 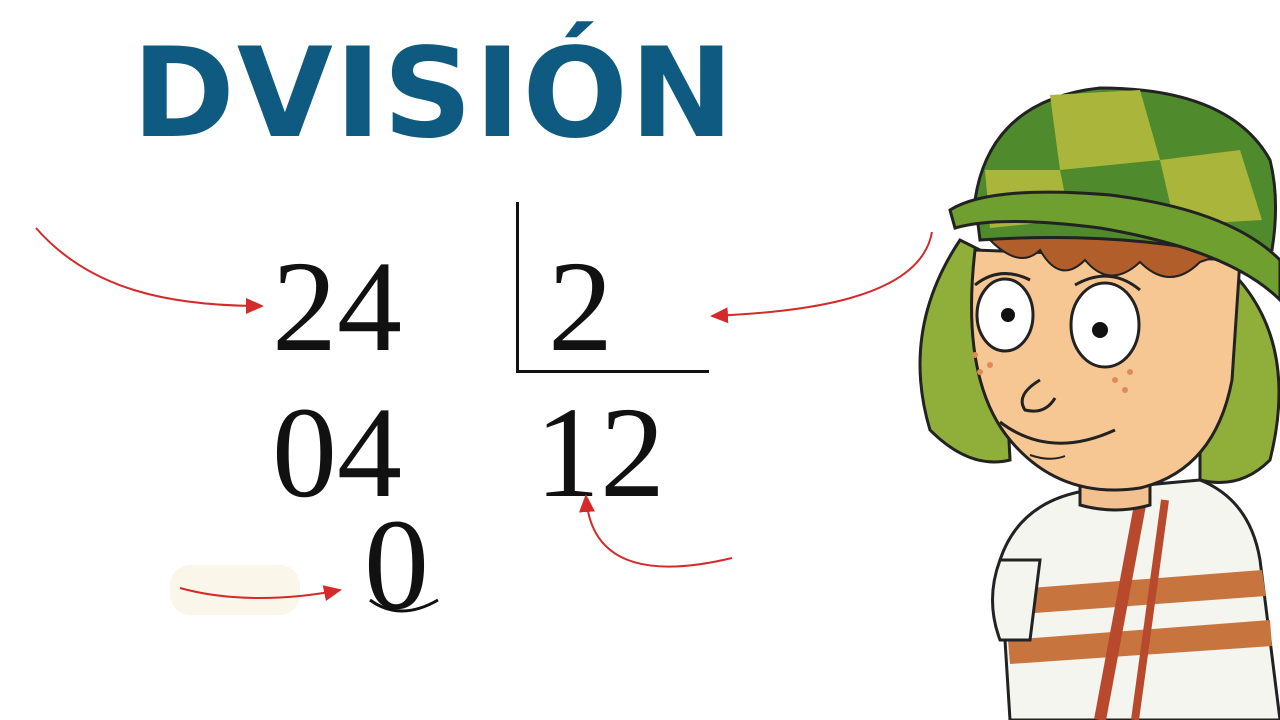 What do you see at coordinates (434, 94) in the screenshot?
I see `page-title: DVISIÓN` at bounding box center [434, 94].